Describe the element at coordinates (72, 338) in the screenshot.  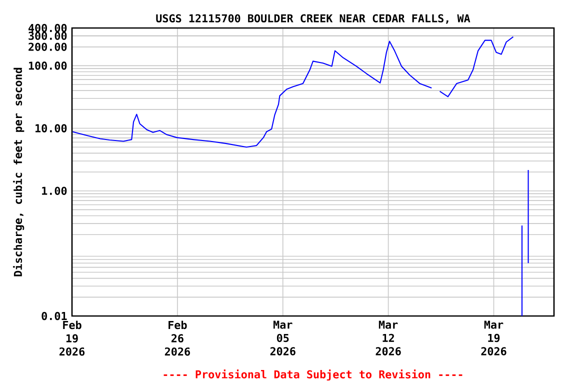
I see `x-tick-label: Feb 19 2026` at that location.